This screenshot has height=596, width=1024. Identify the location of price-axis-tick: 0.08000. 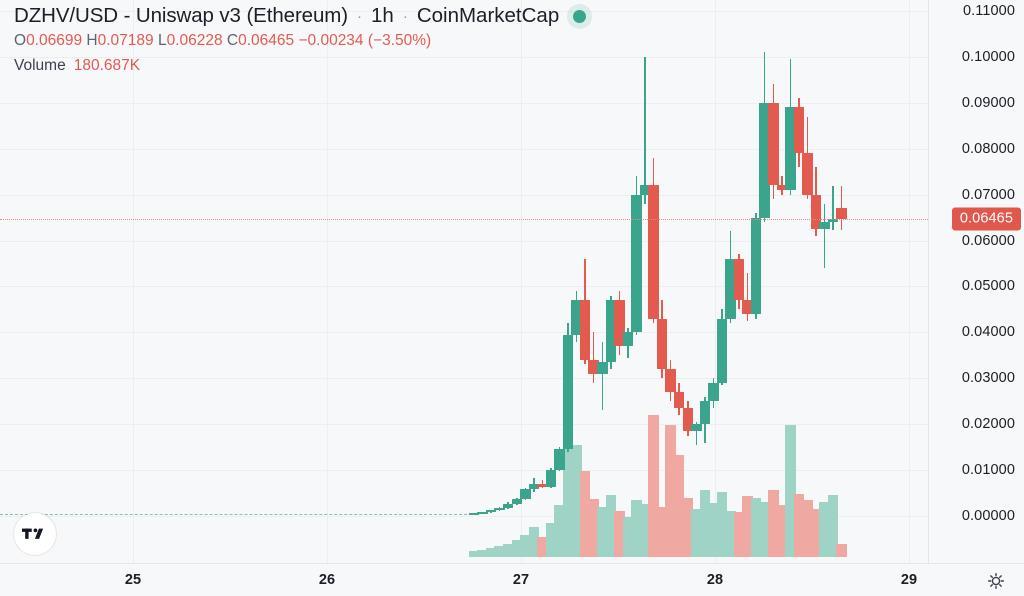
(988, 148).